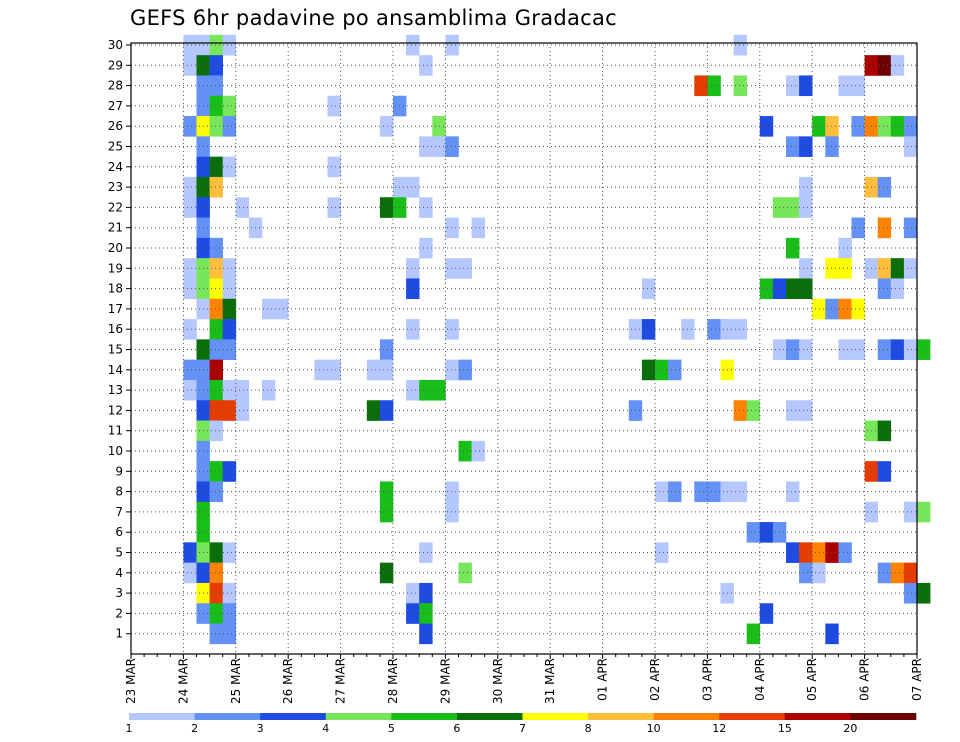 Image resolution: width=960 pixels, height=742 pixels. What do you see at coordinates (119, 532) in the screenshot?
I see `y-tick-label: 6` at bounding box center [119, 532].